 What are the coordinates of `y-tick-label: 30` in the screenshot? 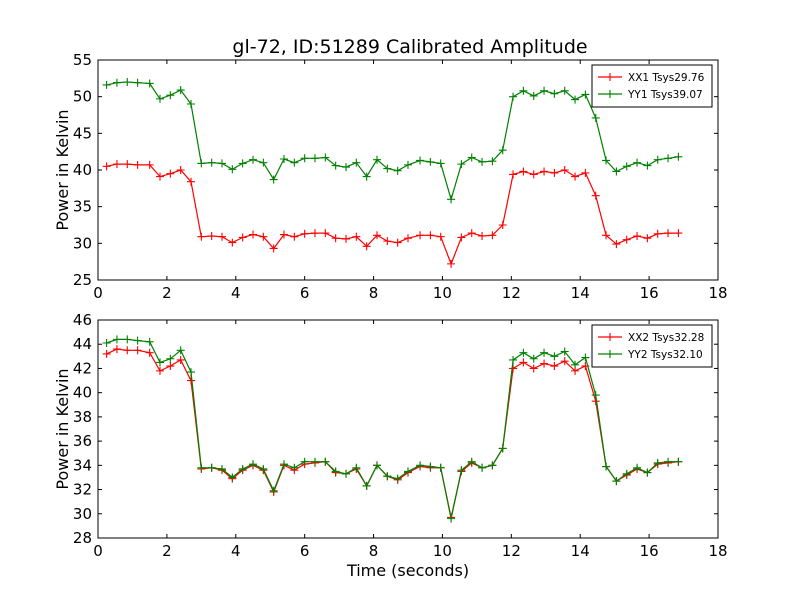 It's located at (82, 514).